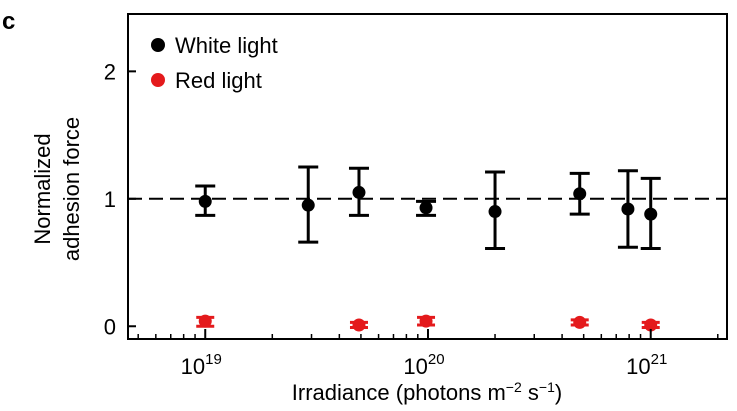  What do you see at coordinates (530, 392) in the screenshot?
I see `x-axis-label-mid: s` at bounding box center [530, 392].